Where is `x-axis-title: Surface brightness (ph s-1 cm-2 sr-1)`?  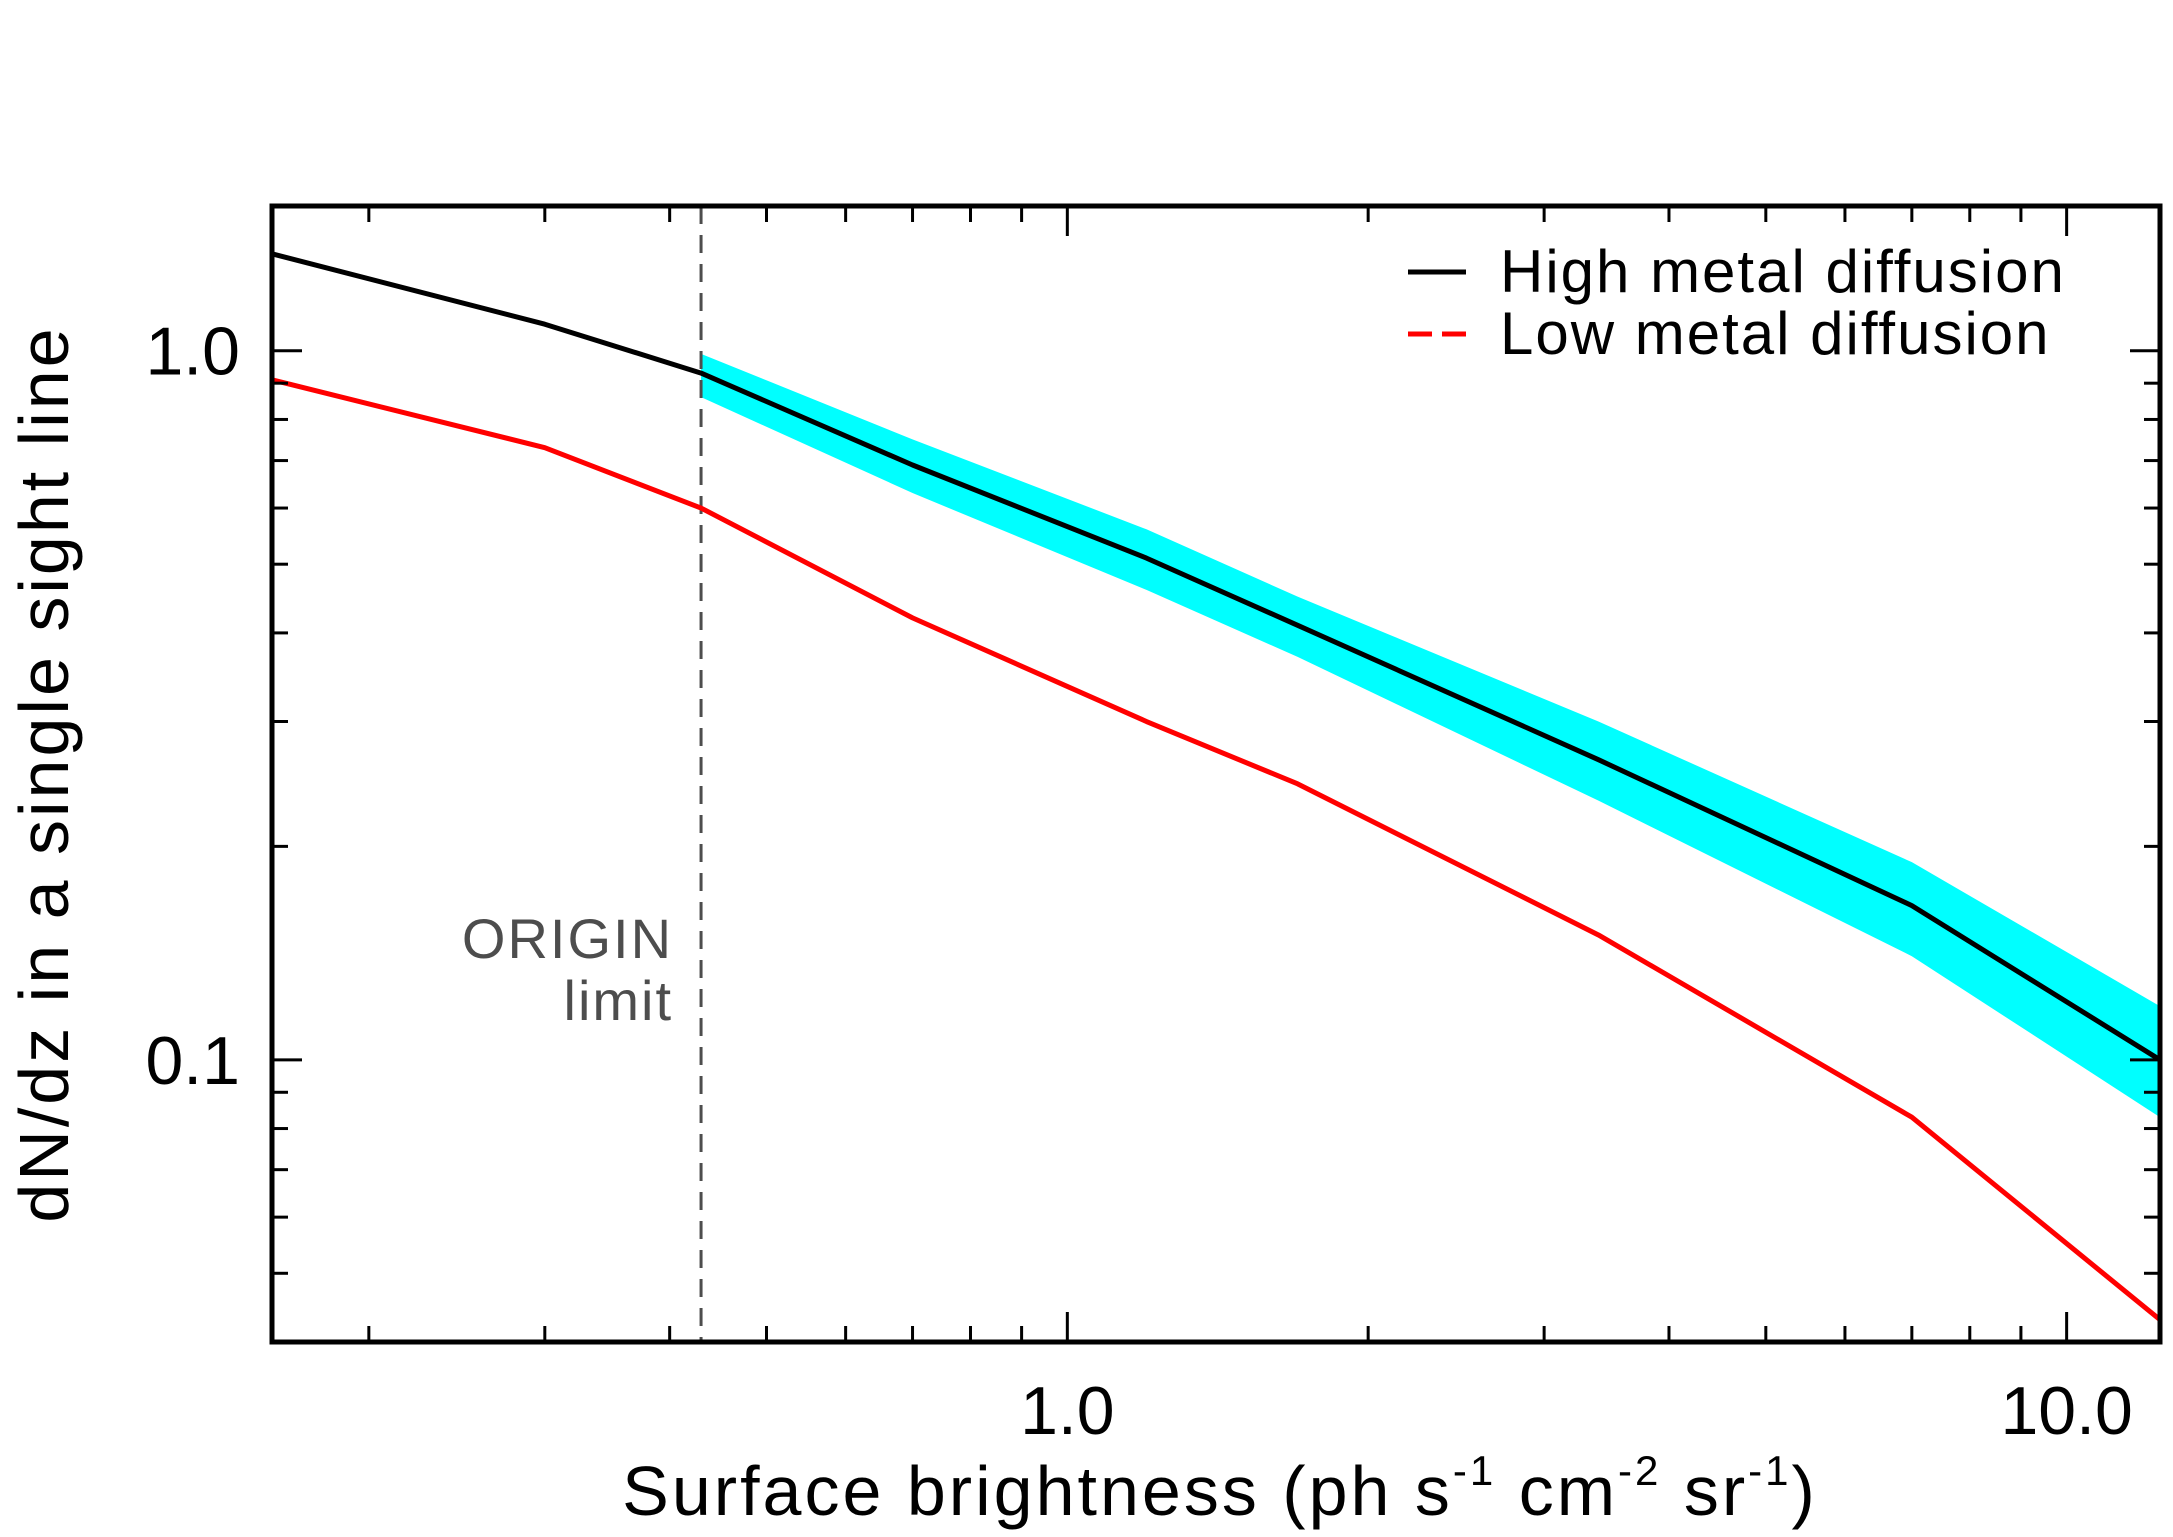 x-axis-title: Surface brightness (ph s-1 cm-2 sr-1) is located at coordinates (1220, 1488).